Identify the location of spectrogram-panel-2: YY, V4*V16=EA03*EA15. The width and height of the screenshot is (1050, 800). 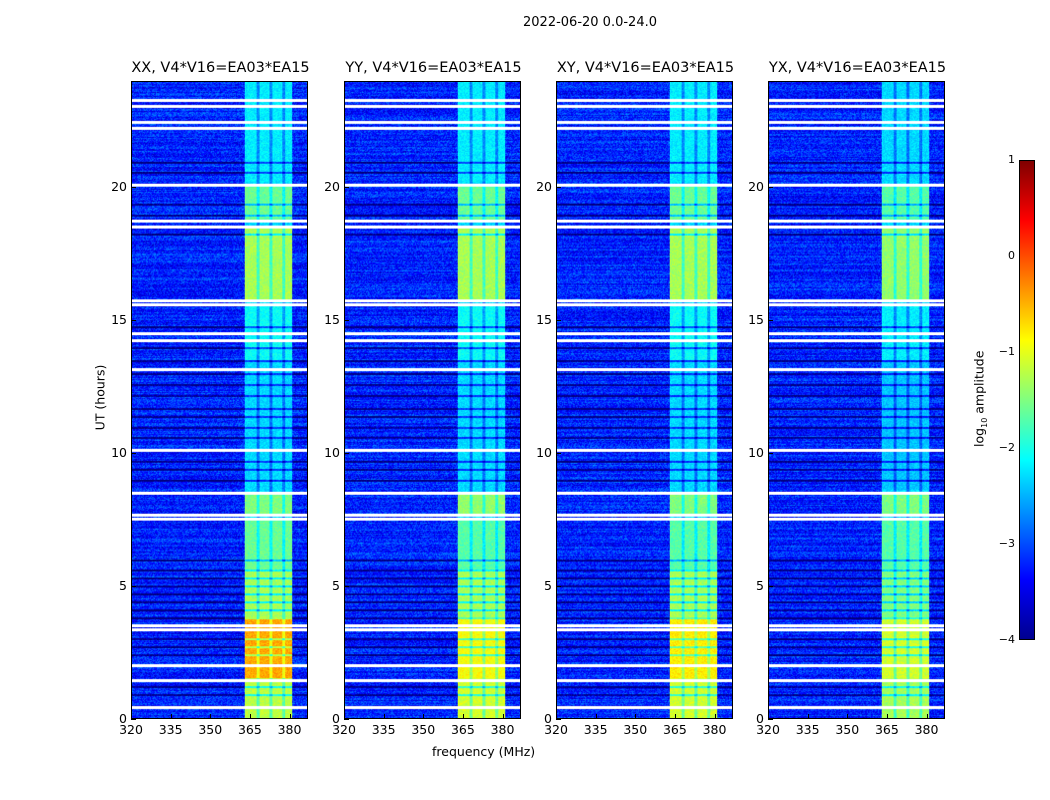
(433, 389).